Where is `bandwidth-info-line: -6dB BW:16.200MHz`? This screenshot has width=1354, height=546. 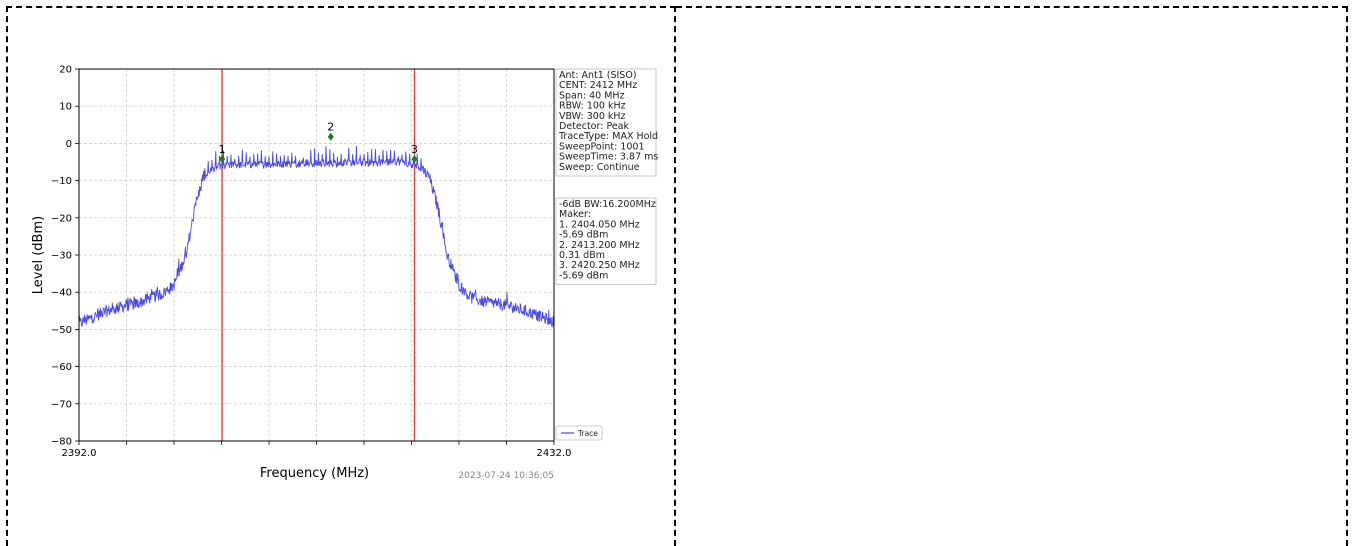 bandwidth-info-line: -6dB BW:16.200MHz is located at coordinates (607, 204).